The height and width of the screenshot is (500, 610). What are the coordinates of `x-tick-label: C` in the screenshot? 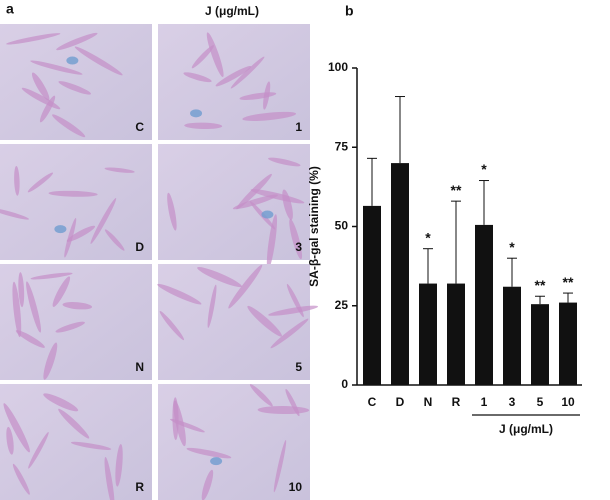 It's located at (372, 402).